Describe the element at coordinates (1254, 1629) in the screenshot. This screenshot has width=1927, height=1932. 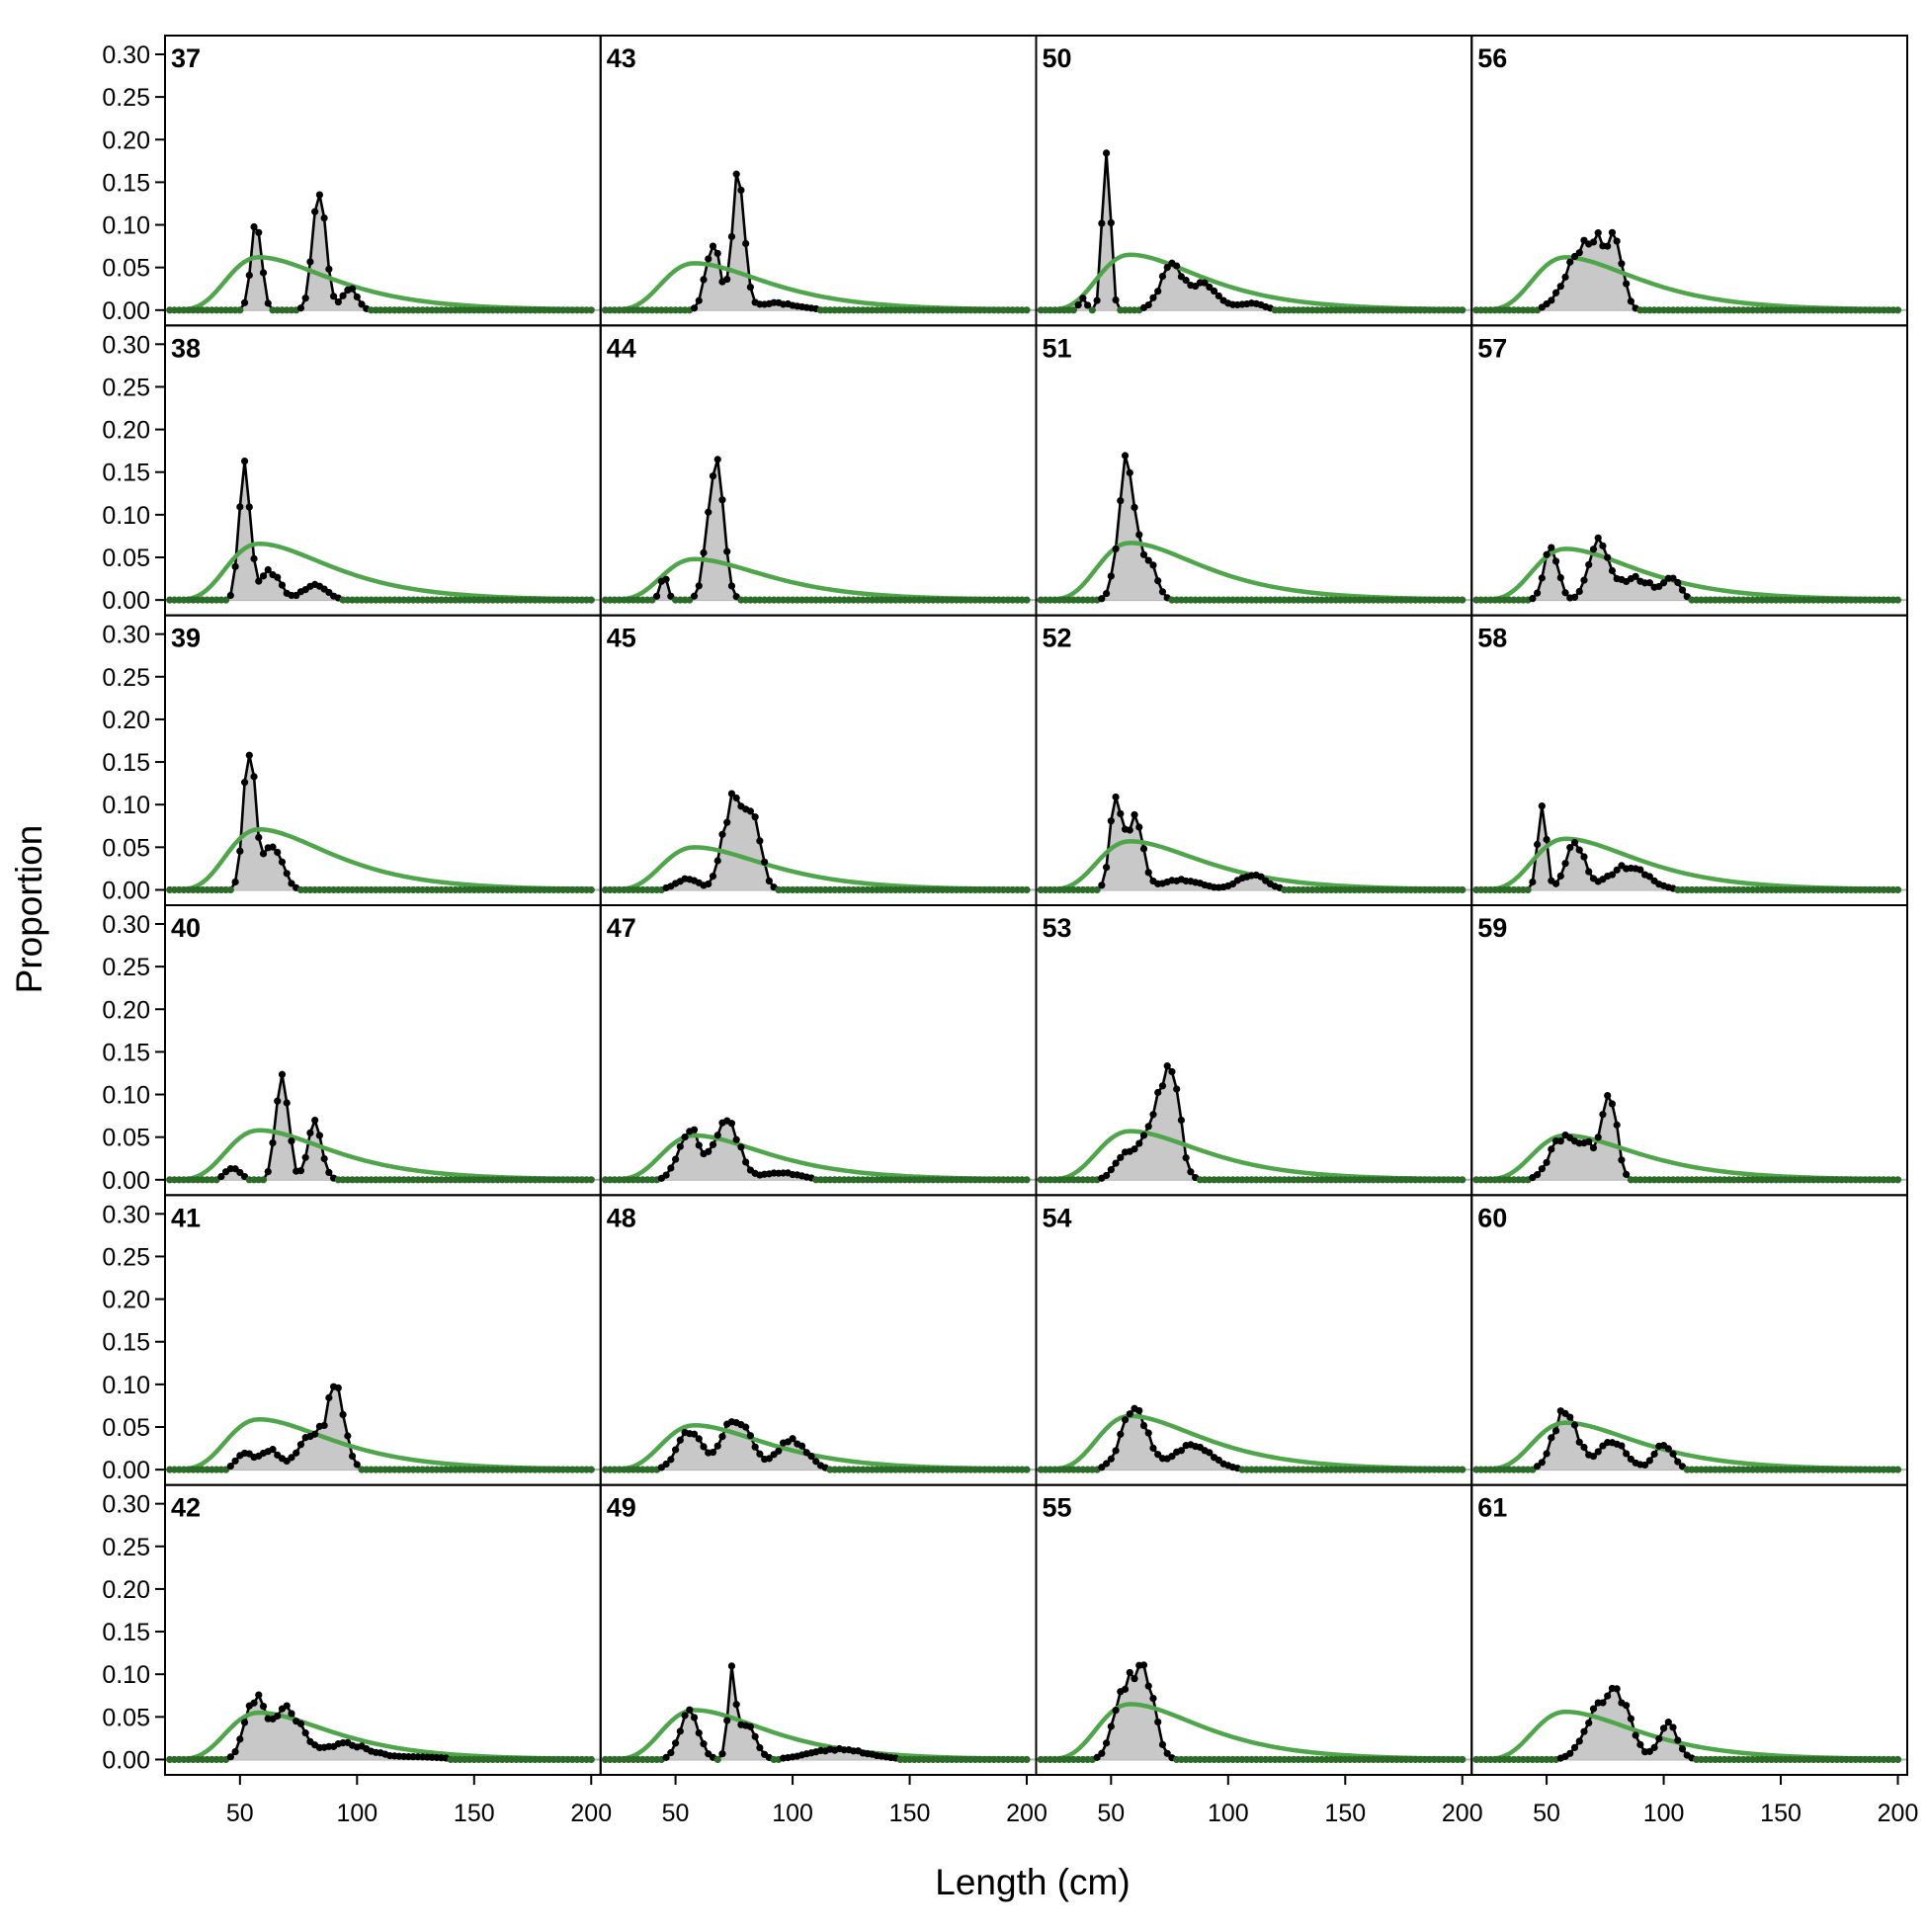
I see `panel-55: 55` at that location.